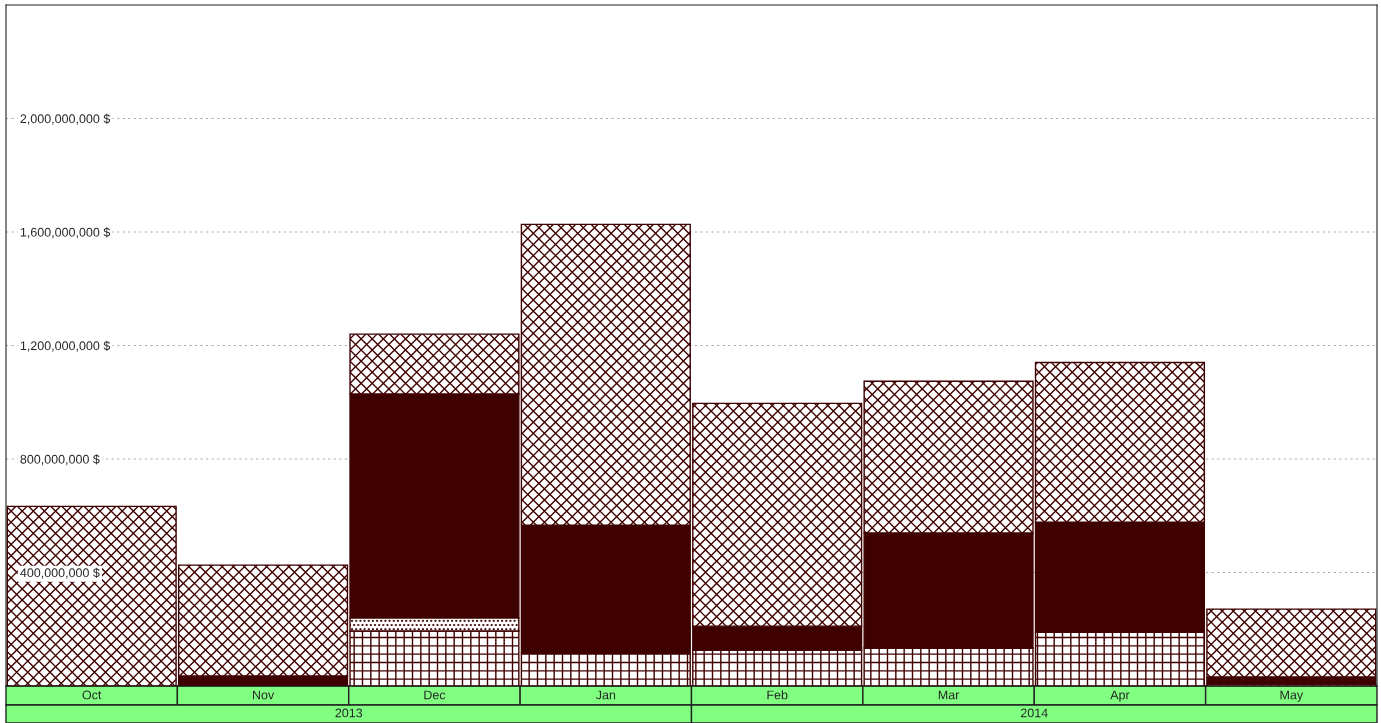  What do you see at coordinates (65, 346) in the screenshot?
I see `y-tick-label: 1,200,000,000 $` at bounding box center [65, 346].